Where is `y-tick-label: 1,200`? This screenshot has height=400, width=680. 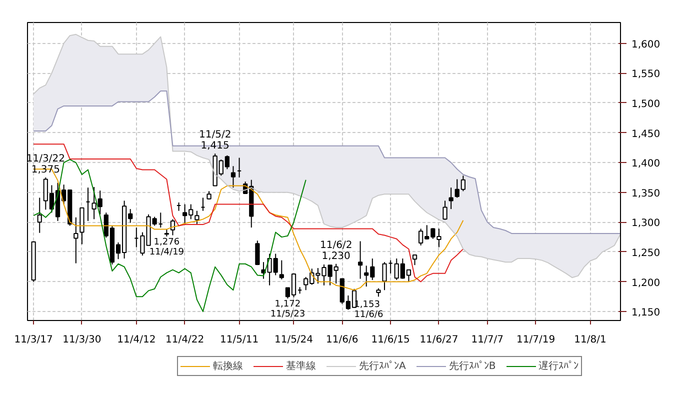 y-tick-label: 1,200 is located at coordinates (646, 283).